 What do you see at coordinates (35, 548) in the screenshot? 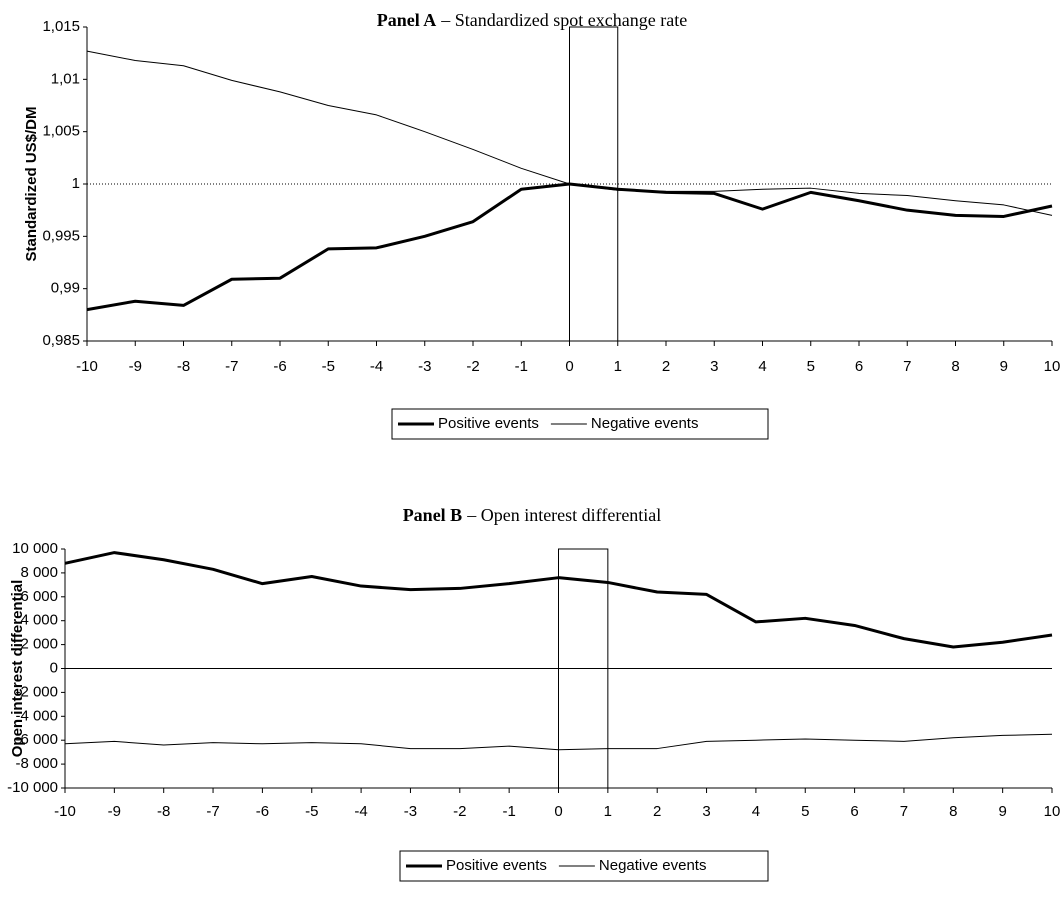
I see `y-tick-label: 10 000` at bounding box center [35, 548].